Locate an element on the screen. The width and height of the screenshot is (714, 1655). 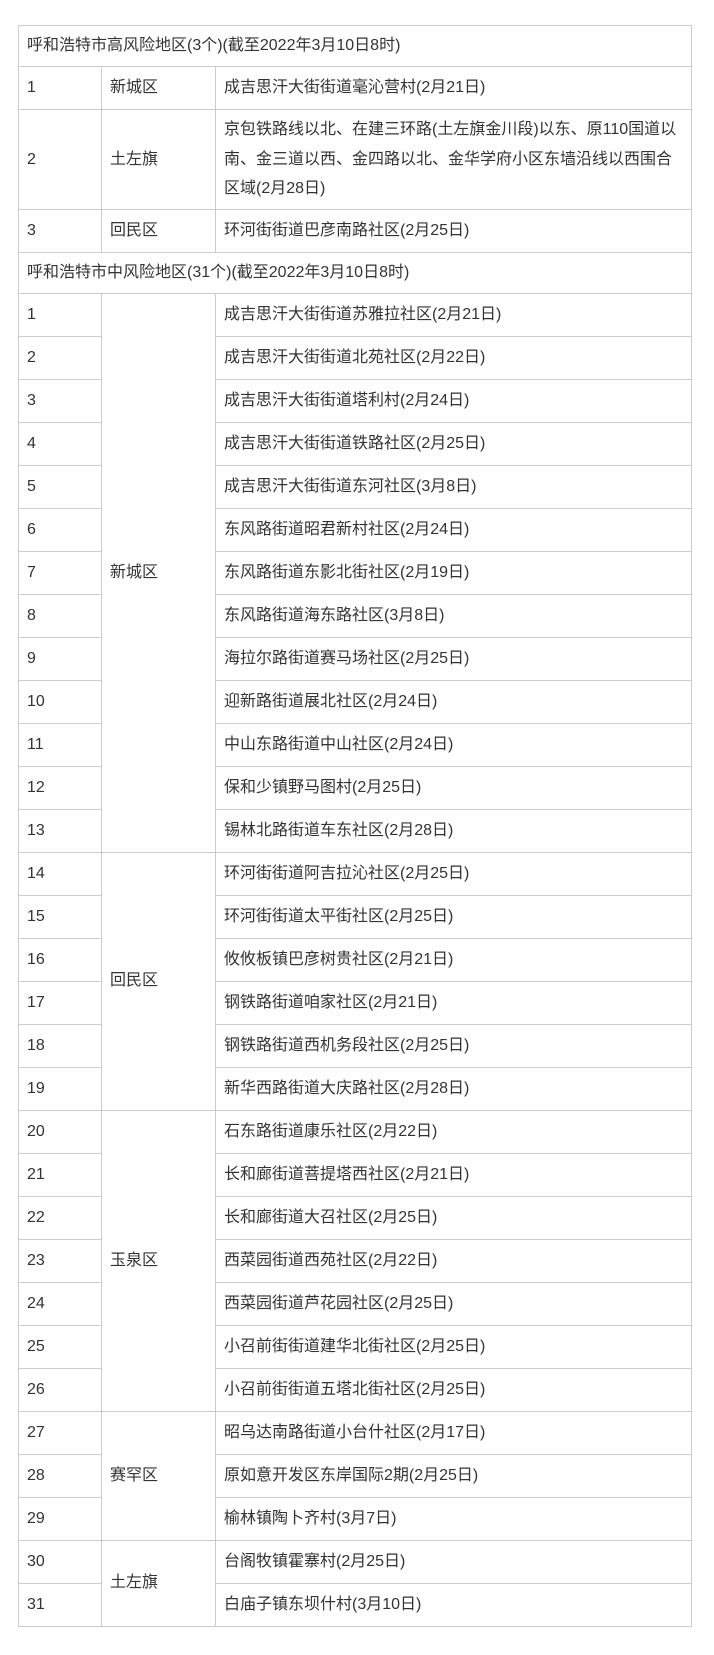
row-number-cell: 21 is located at coordinates (60, 1174).